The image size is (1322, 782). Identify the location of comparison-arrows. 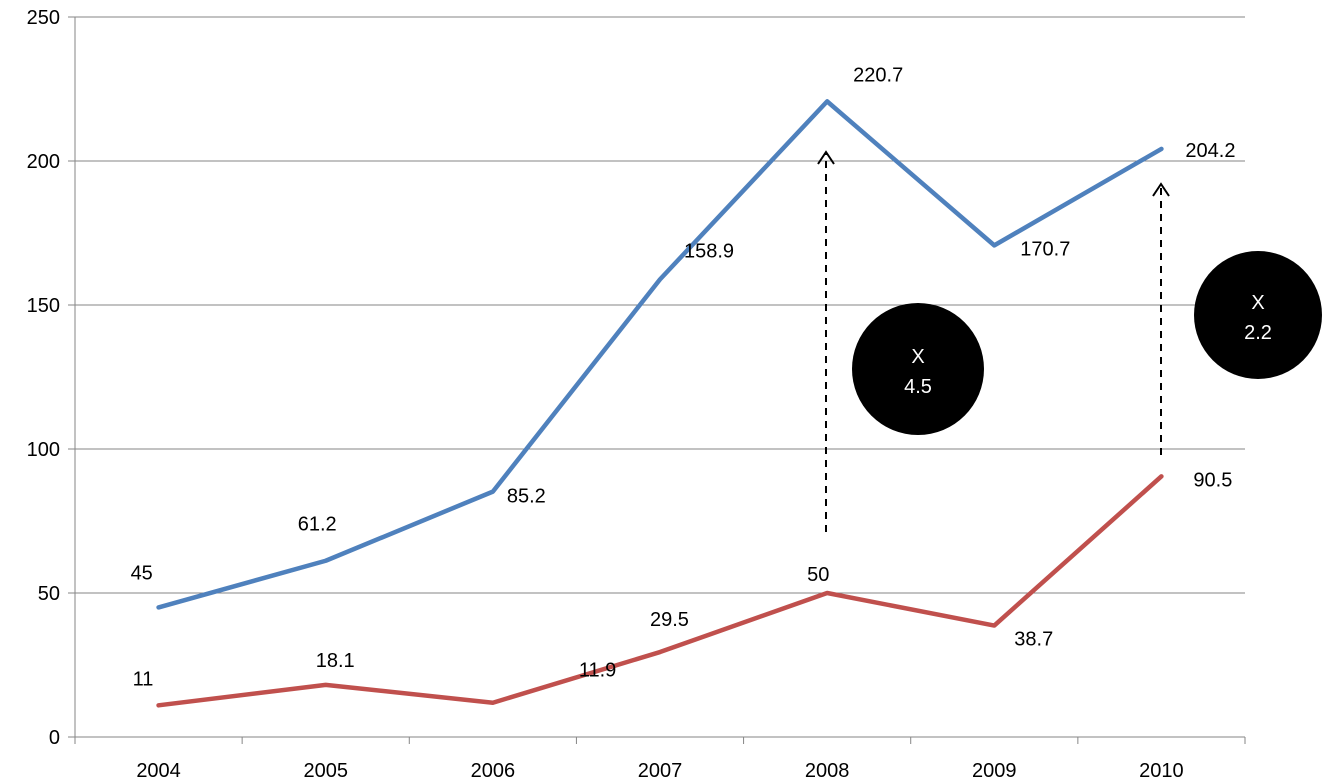
(993, 341).